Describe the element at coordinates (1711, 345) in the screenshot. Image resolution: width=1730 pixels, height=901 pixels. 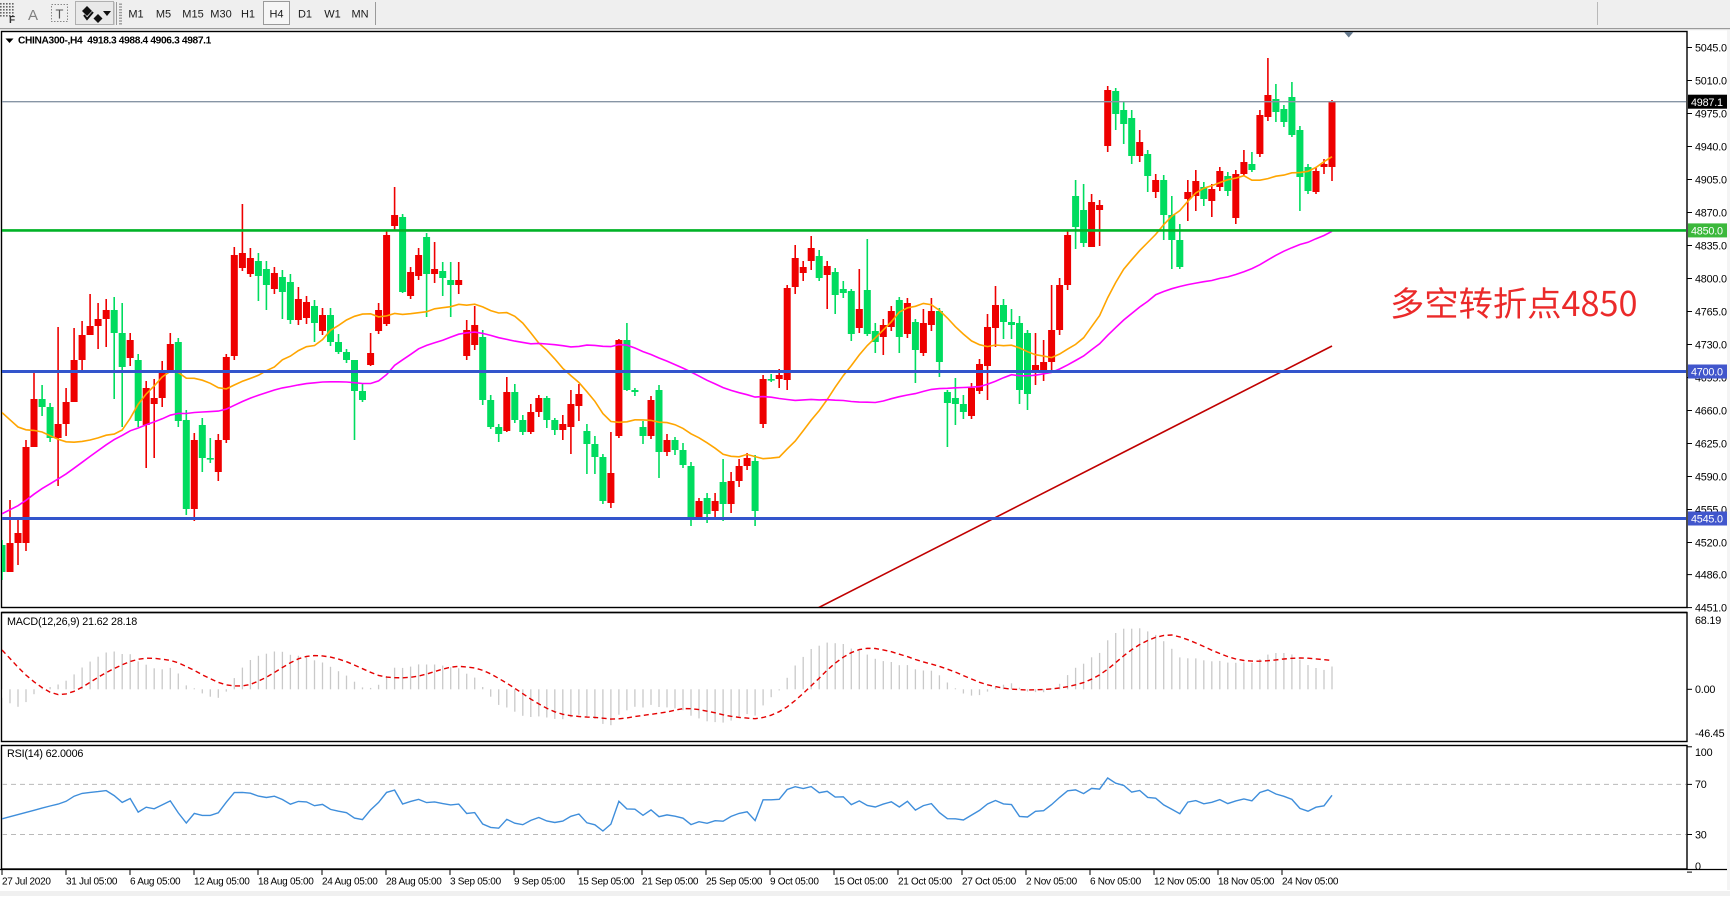
I see `svg-text: 4730.0` at that location.